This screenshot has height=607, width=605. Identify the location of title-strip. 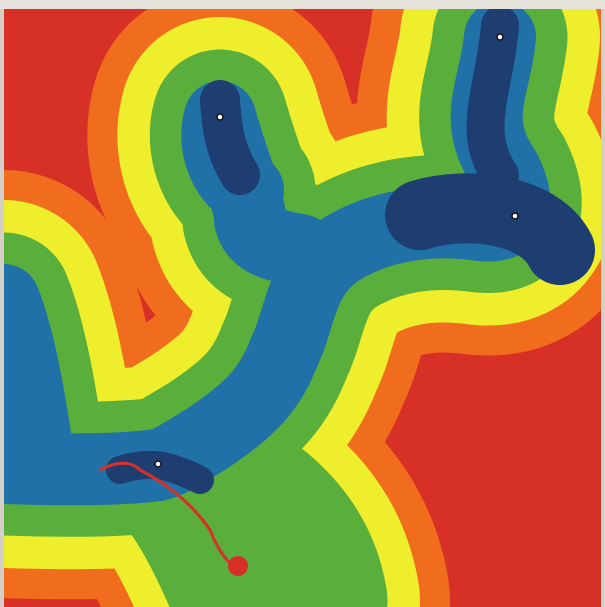
(302, 4).